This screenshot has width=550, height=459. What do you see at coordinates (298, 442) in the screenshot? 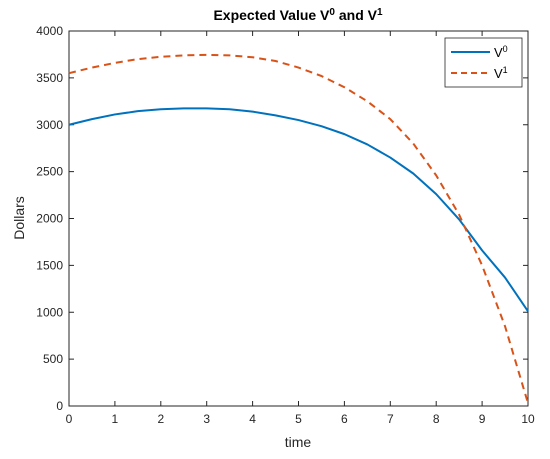
I see `x-axis-label: time` at bounding box center [298, 442].